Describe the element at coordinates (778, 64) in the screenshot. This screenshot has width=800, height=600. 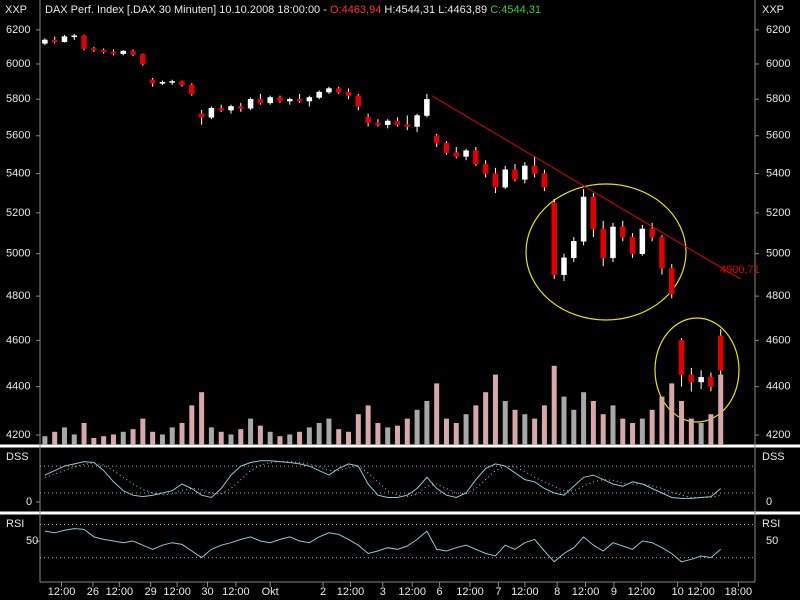
I see `y-tick-label: 6000` at that location.